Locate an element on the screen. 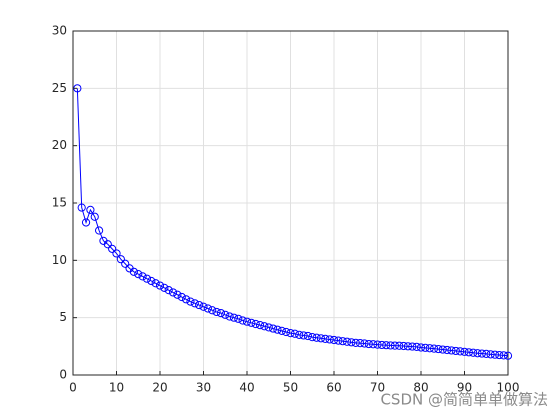 The height and width of the screenshot is (420, 560). x-tick-label: 60 is located at coordinates (333, 388).